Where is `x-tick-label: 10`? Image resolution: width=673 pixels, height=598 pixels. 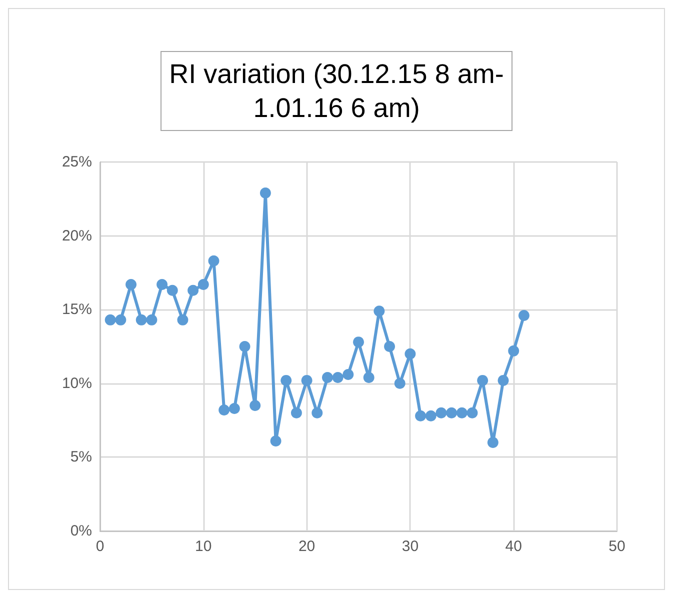
x-tick-label: 10 is located at coordinates (203, 546).